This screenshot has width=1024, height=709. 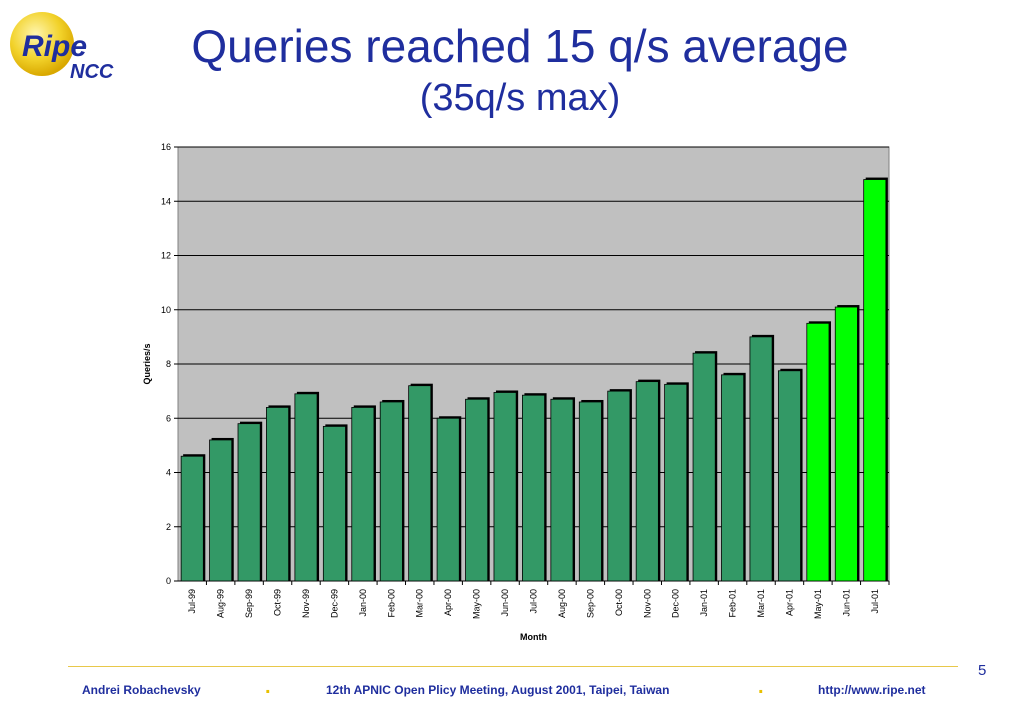 I want to click on x-tick-label: Sep-00, so click(x=590, y=603).